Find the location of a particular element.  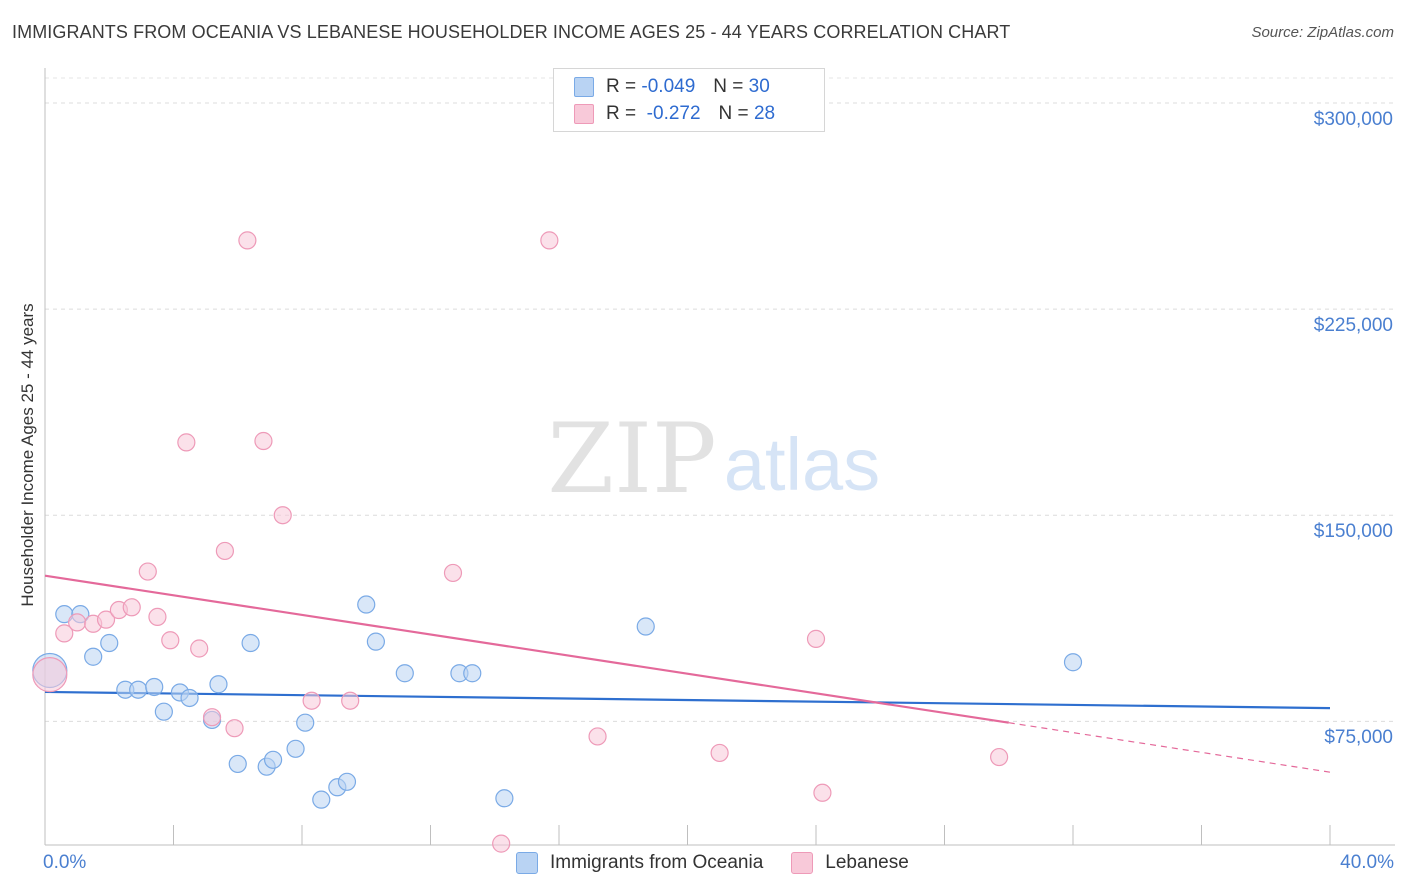

legend-n-value-lebanese: 28 is located at coordinates (764, 113).